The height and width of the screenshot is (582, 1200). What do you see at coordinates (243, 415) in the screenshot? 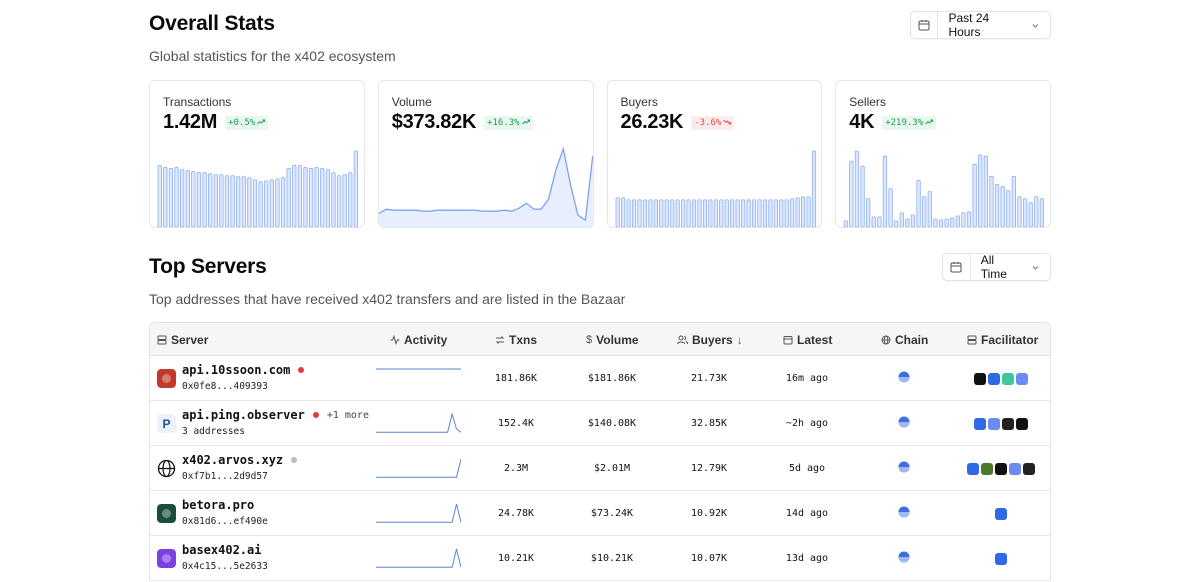
I see `server-name: api.ping.observer` at bounding box center [243, 415].